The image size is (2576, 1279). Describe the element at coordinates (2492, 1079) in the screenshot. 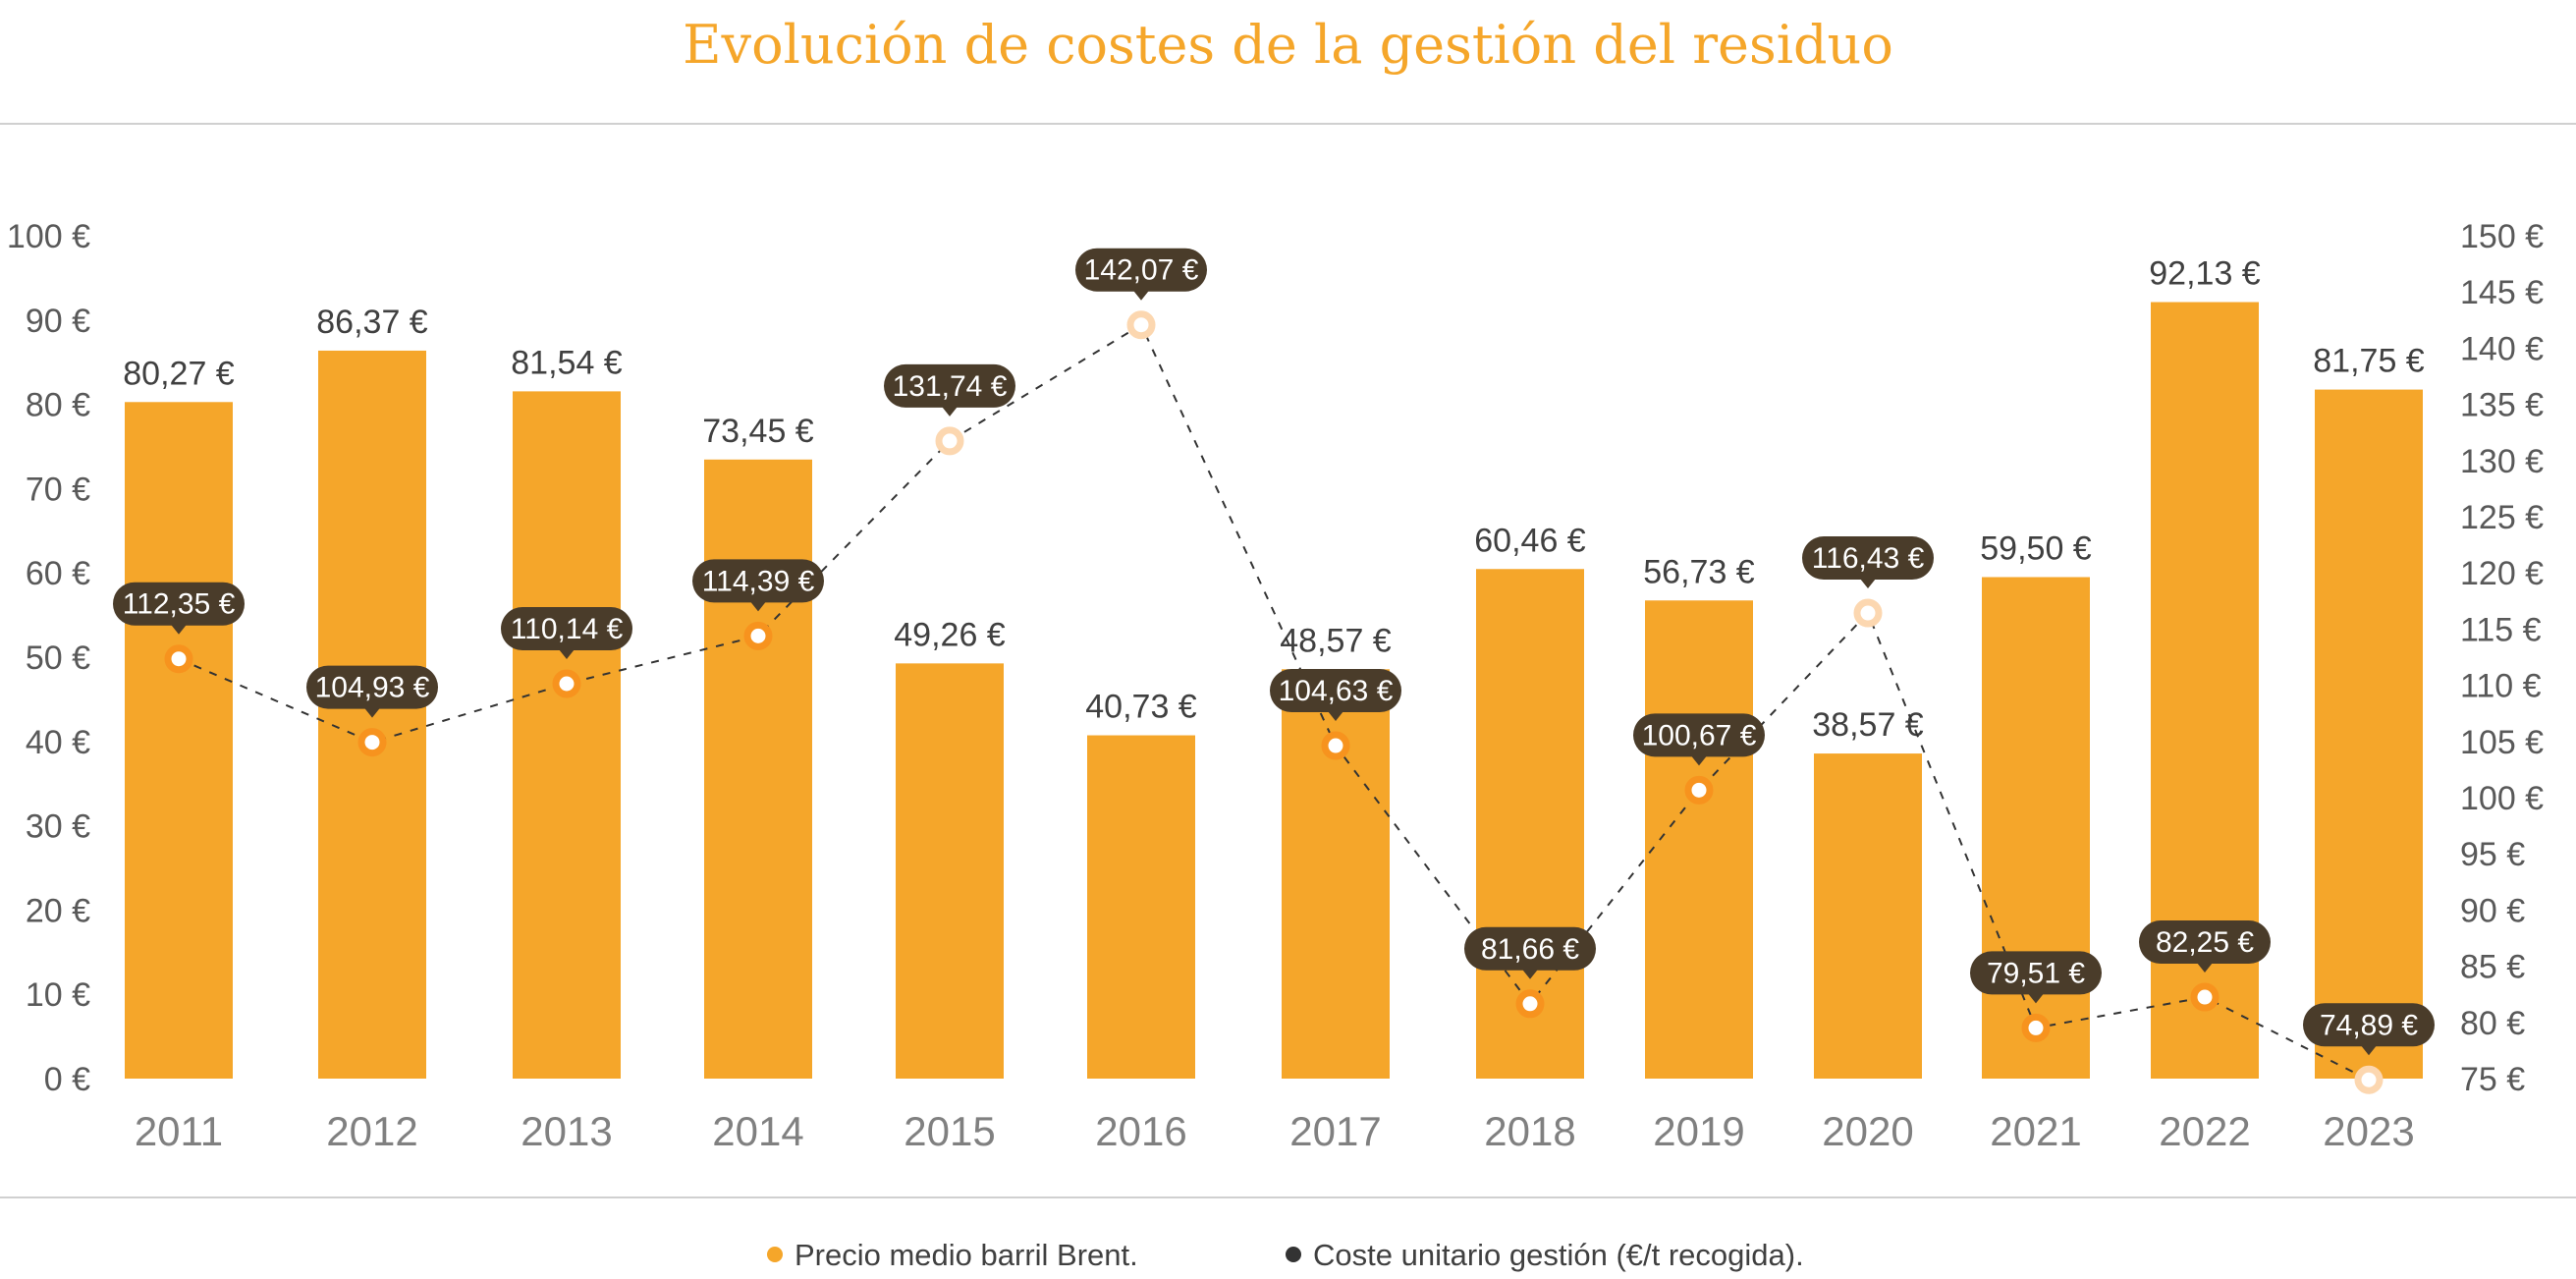

I see `right-axis-tick: 75 €` at that location.